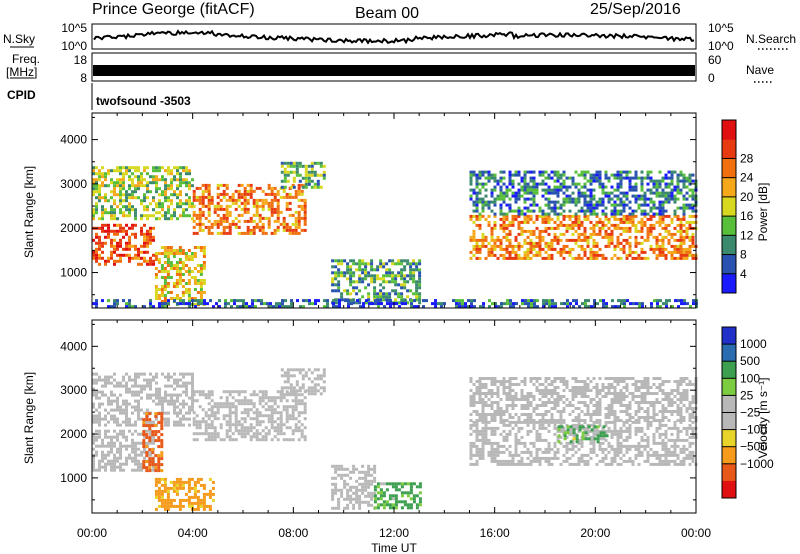 Image resolution: width=800 pixels, height=554 pixels. What do you see at coordinates (21, 72) in the screenshot?
I see `freq-label-line2: [MHz]` at bounding box center [21, 72].